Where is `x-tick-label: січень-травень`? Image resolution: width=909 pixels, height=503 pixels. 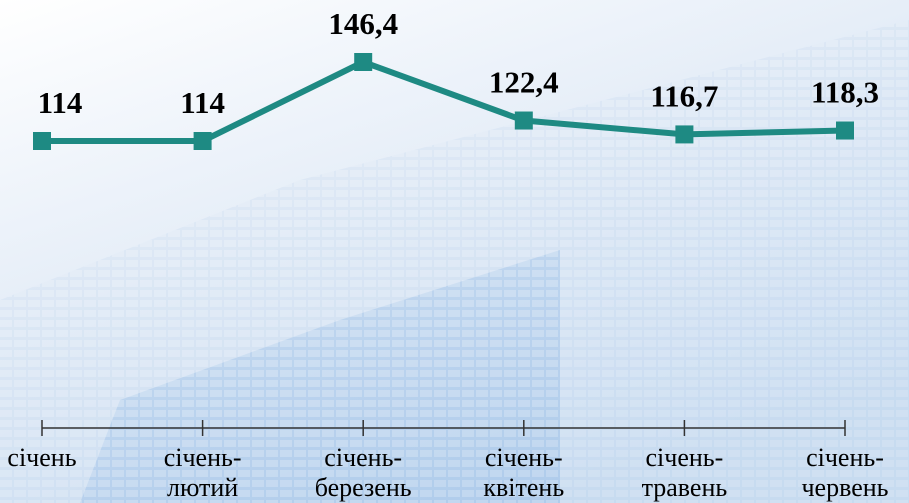
x-tick-label: січень-травень is located at coordinates (685, 472).